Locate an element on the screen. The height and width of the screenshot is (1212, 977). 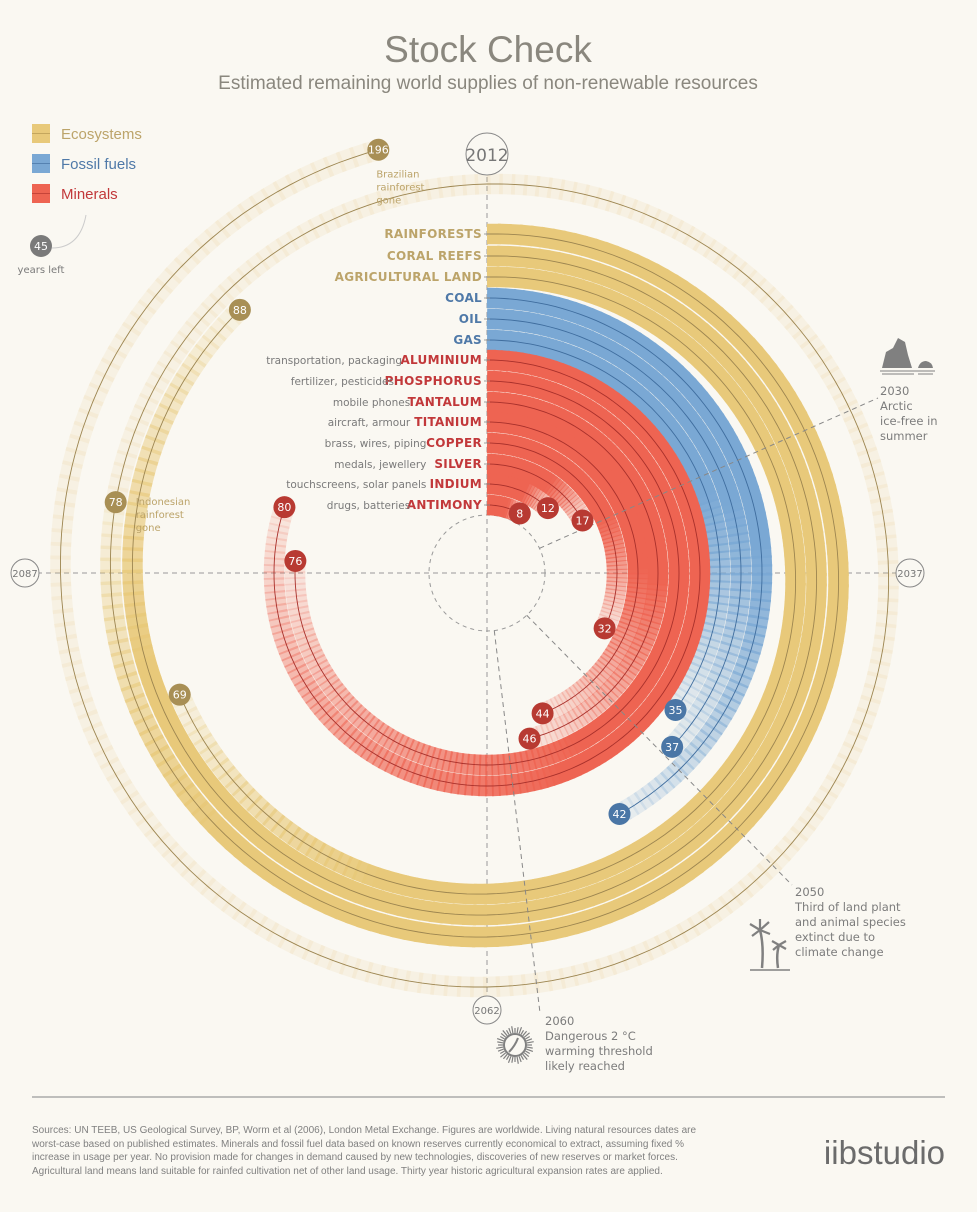
years-left-label: 37 is located at coordinates (672, 746).